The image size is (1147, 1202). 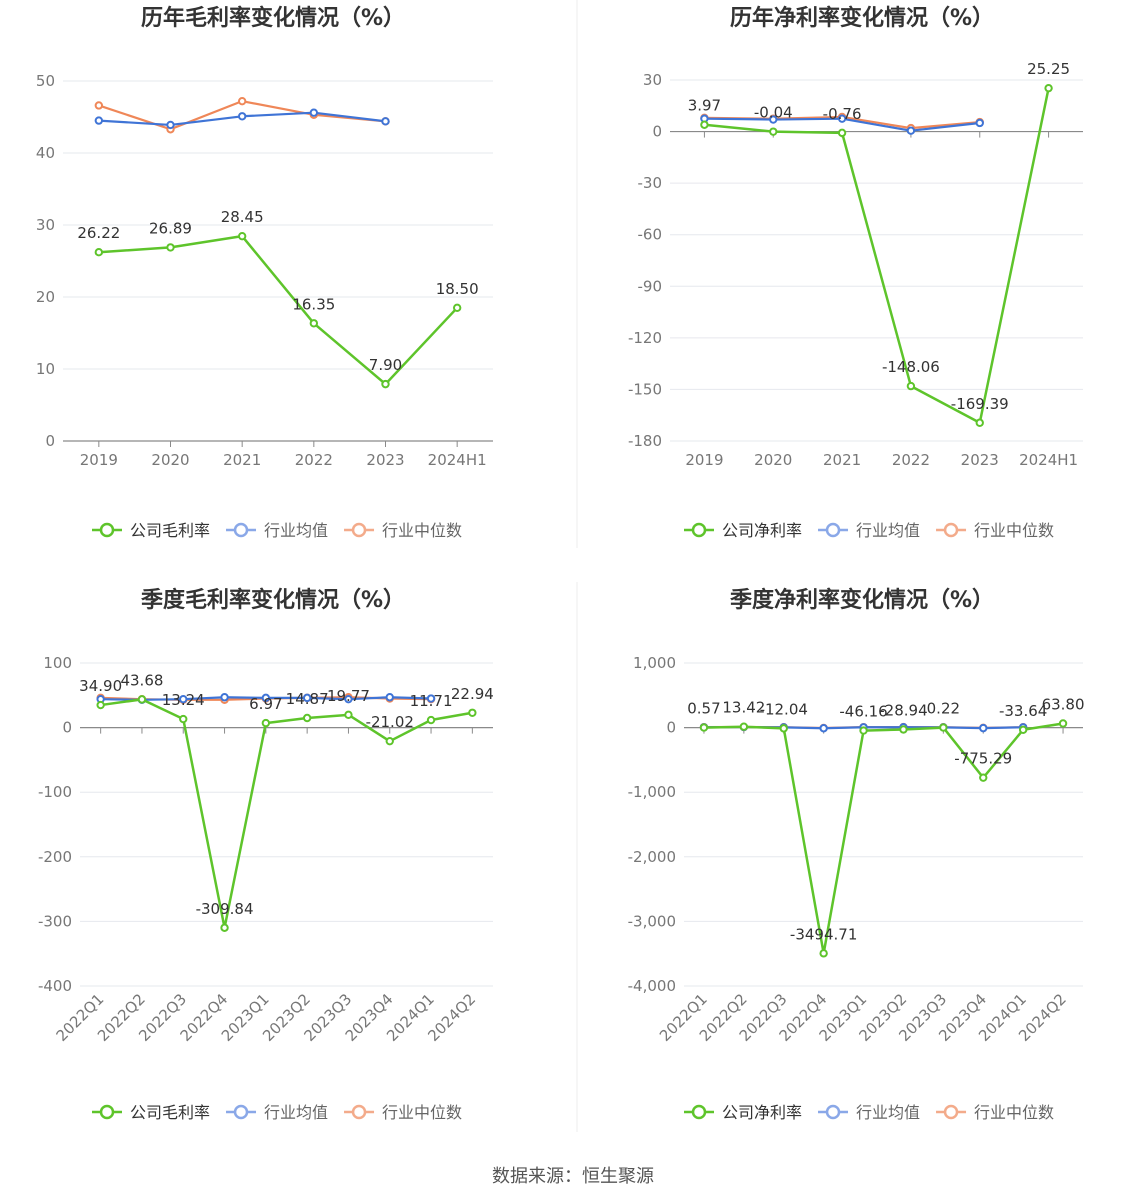 What do you see at coordinates (314, 460) in the screenshot?
I see `x-tick-label: 2022` at bounding box center [314, 460].